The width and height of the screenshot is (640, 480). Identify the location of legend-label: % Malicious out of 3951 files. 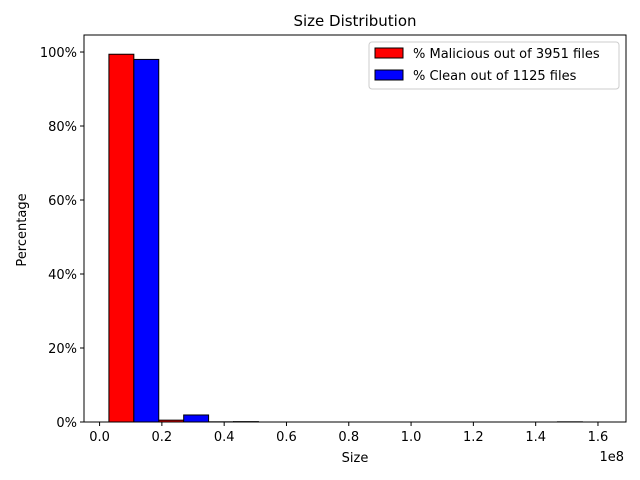
(506, 54).